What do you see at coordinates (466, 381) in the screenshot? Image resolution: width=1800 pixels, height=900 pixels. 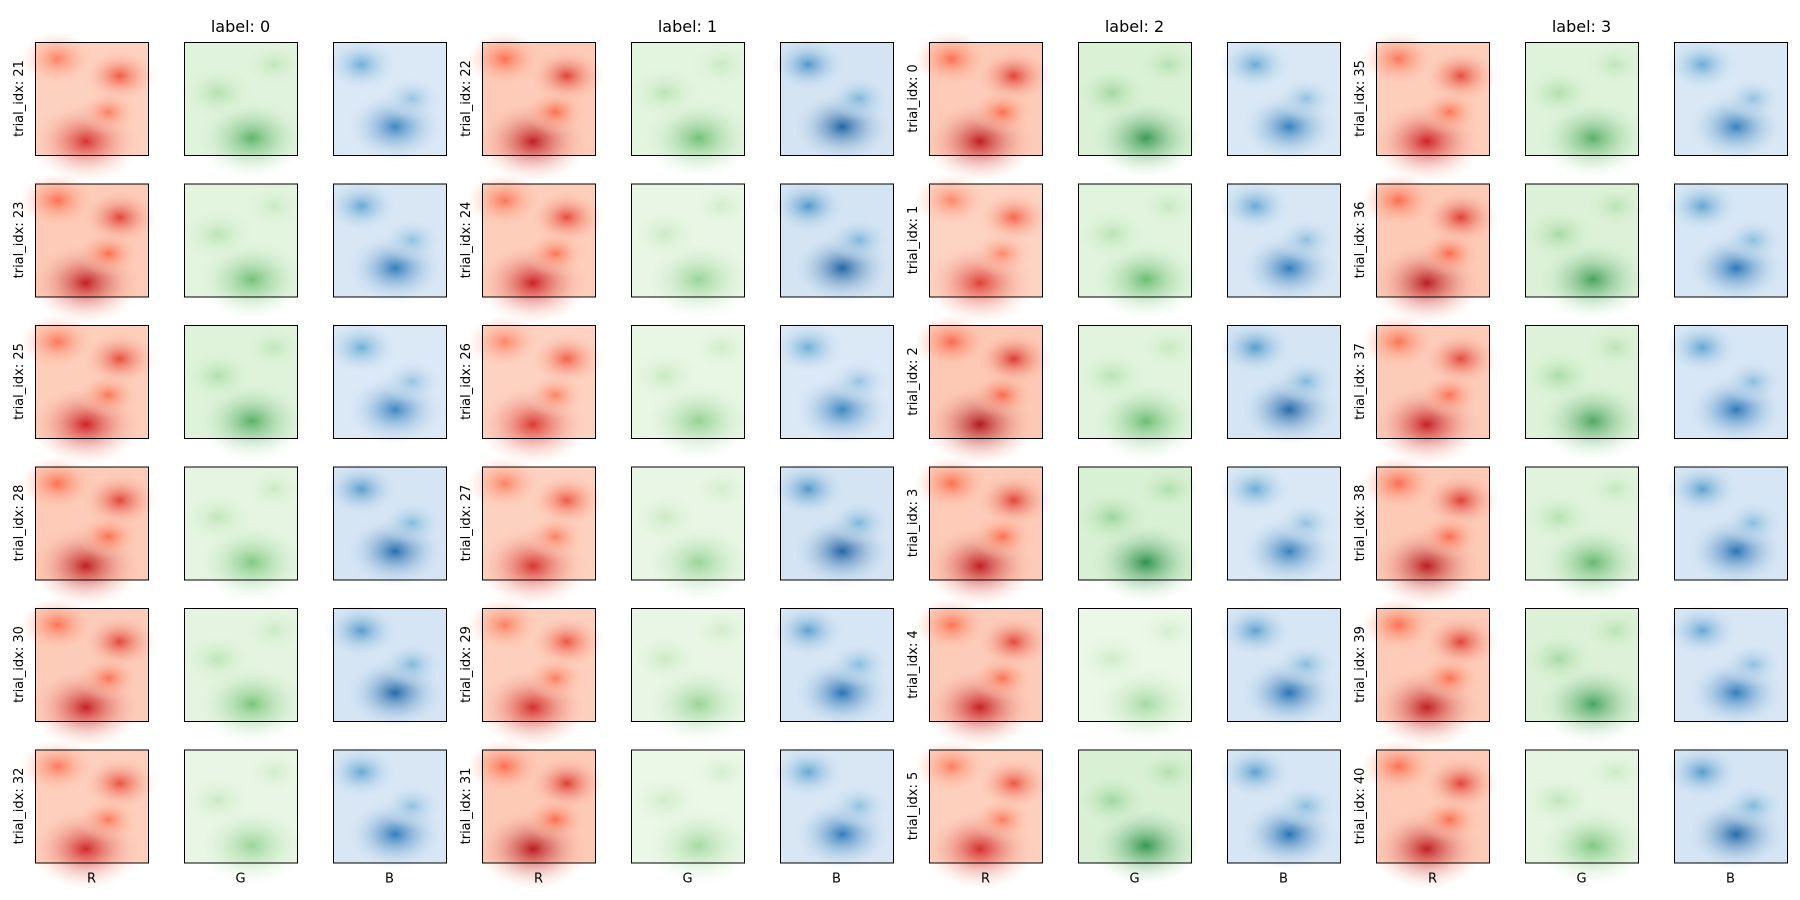 I see `trial-label: trial_idx: 26` at bounding box center [466, 381].